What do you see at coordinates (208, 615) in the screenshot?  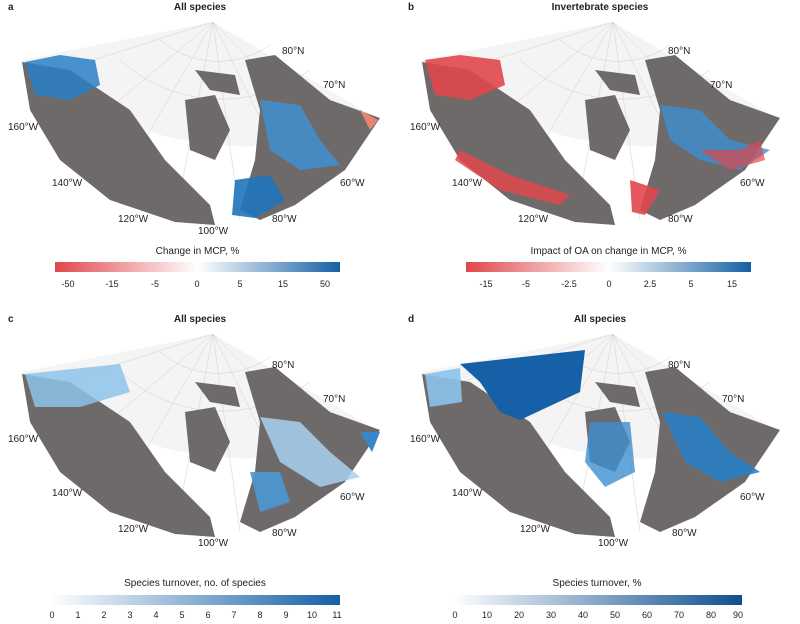 I see `tick: 6` at bounding box center [208, 615].